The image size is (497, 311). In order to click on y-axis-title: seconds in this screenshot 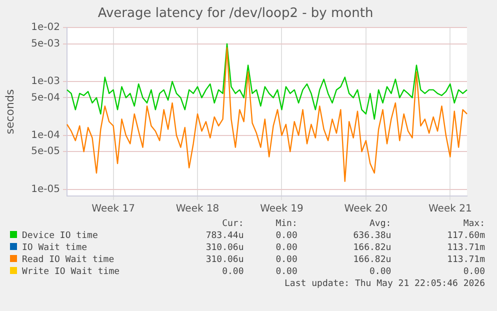, I will do `click(9, 111)`.